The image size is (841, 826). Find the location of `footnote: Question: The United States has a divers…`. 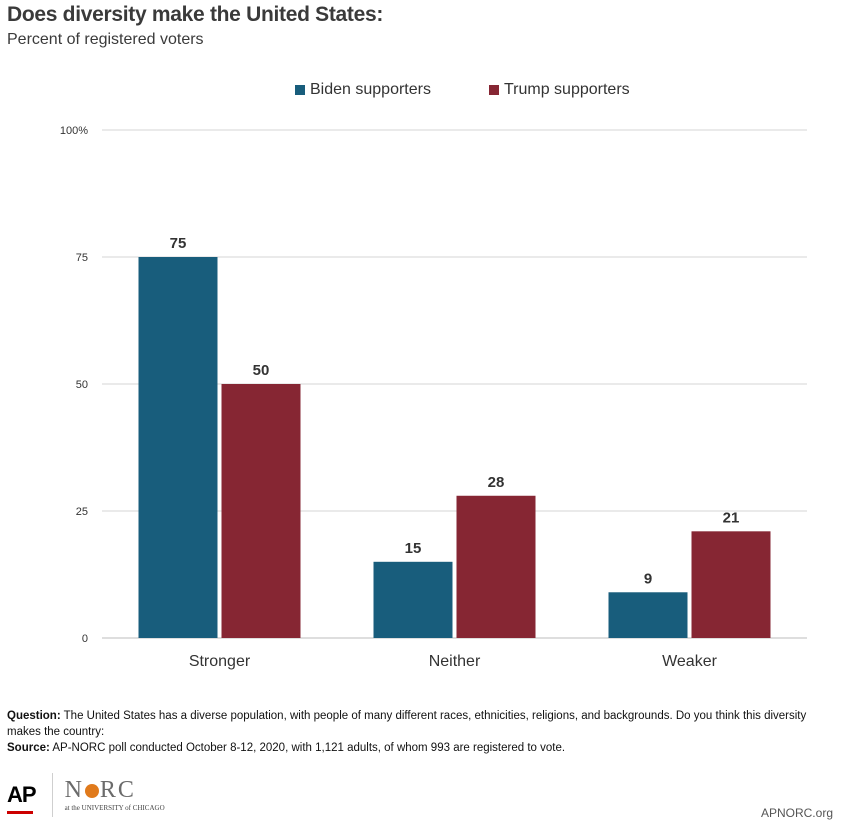

footnote: Question: The United States has a divers… is located at coordinates (414, 732).